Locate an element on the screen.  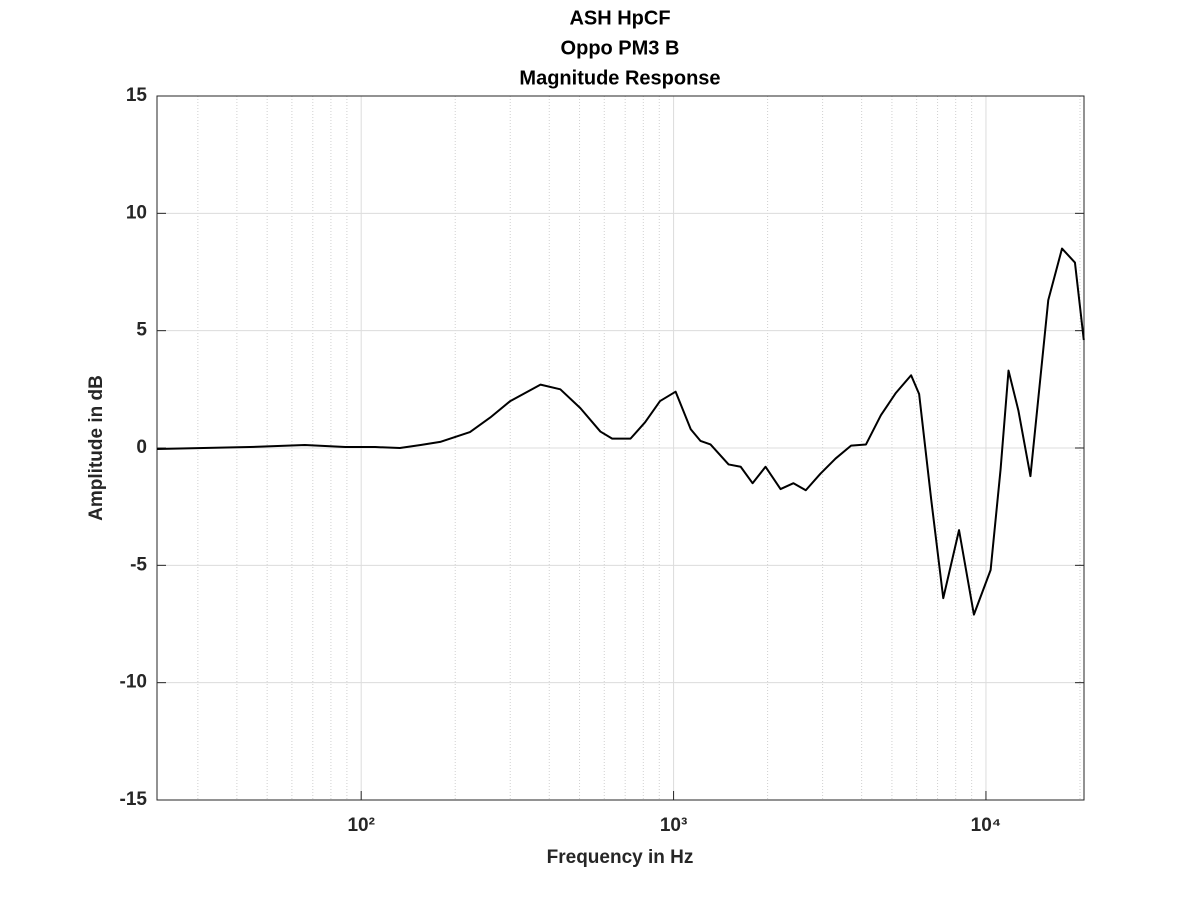
x-tick-label: 10² is located at coordinates (360, 825).